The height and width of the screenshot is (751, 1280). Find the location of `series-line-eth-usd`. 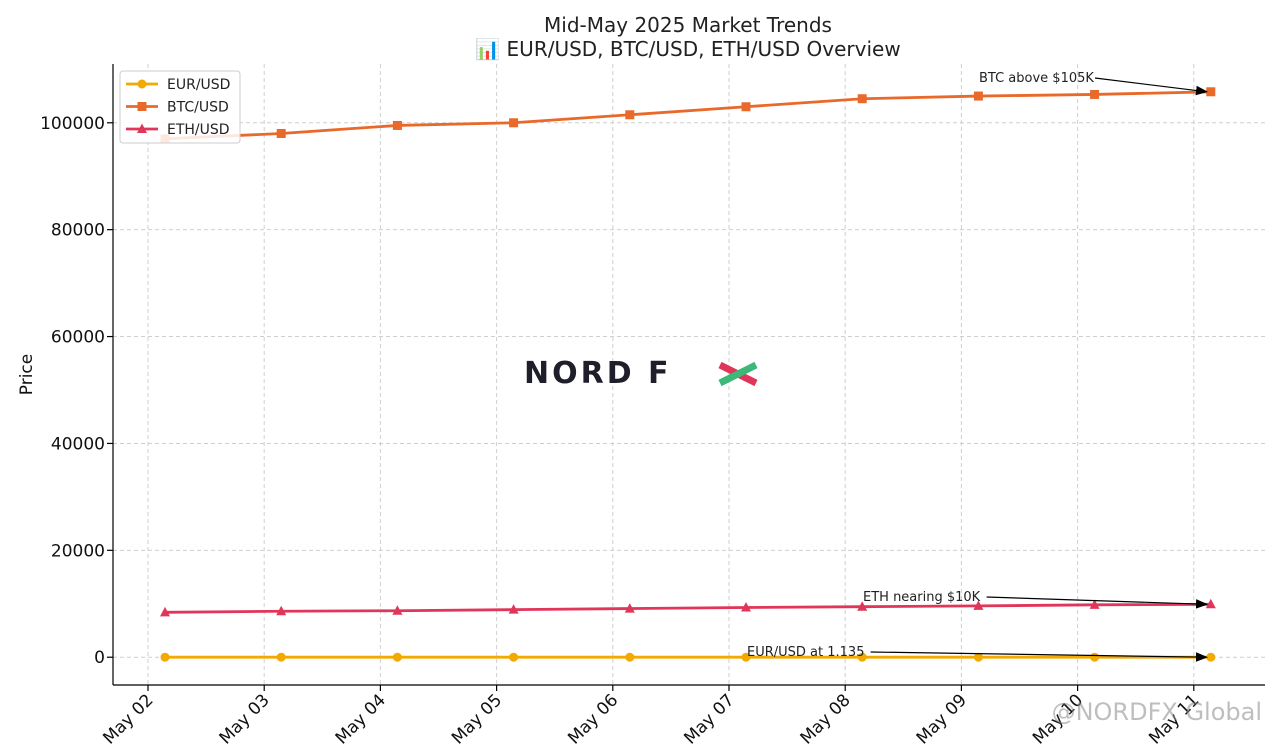

series-line-eth-usd is located at coordinates (688, 608).